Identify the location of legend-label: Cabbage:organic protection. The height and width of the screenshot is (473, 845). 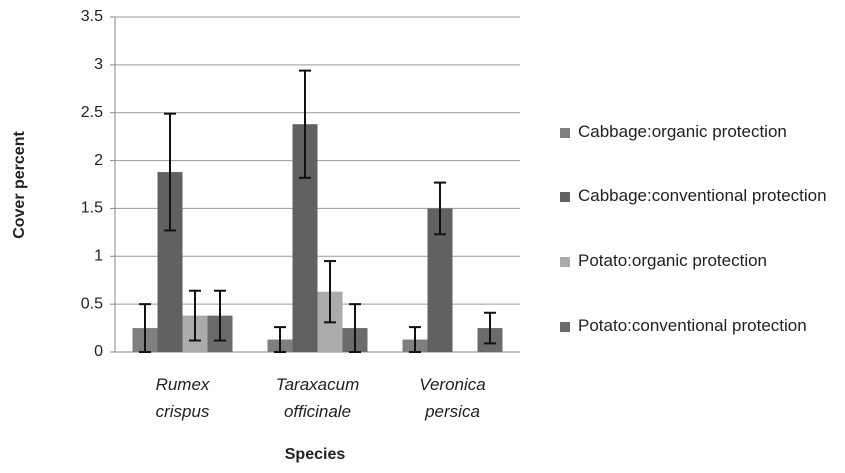
(682, 131).